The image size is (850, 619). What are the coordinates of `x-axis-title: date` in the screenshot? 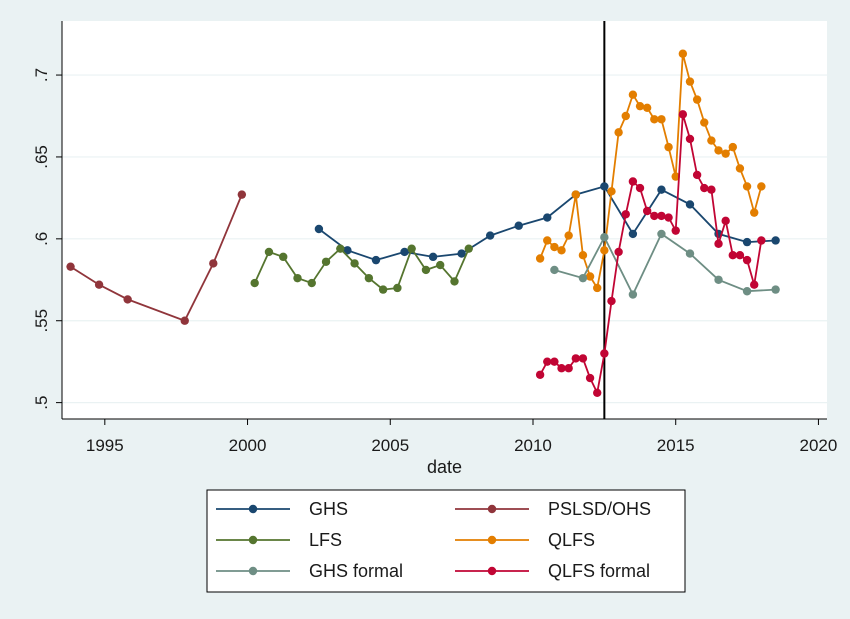 It's located at (444, 467).